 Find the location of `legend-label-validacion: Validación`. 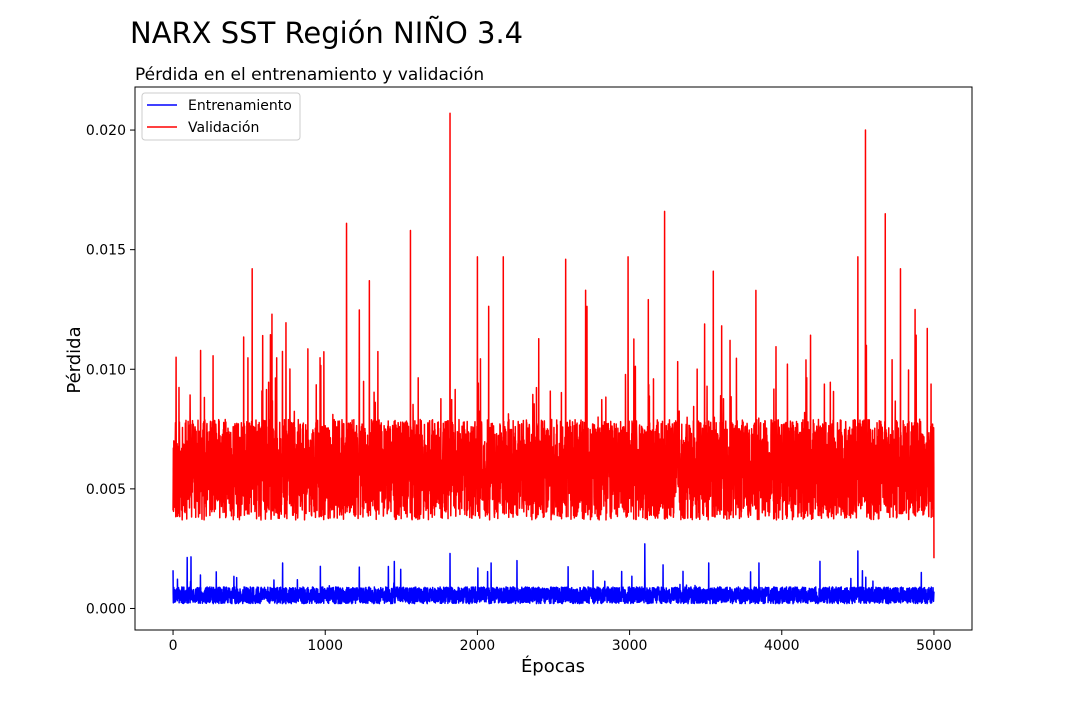

legend-label-validacion: Validación is located at coordinates (223, 128).